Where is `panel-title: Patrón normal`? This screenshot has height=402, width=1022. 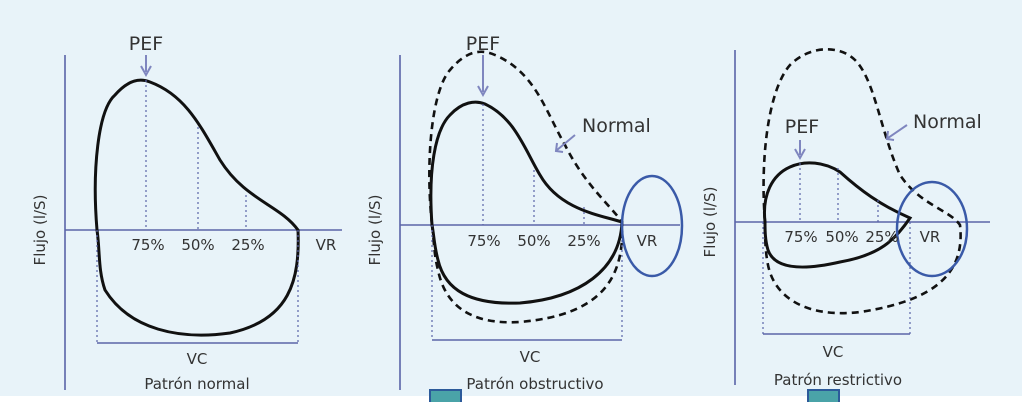 panel-title: Patrón normal is located at coordinates (196, 384).